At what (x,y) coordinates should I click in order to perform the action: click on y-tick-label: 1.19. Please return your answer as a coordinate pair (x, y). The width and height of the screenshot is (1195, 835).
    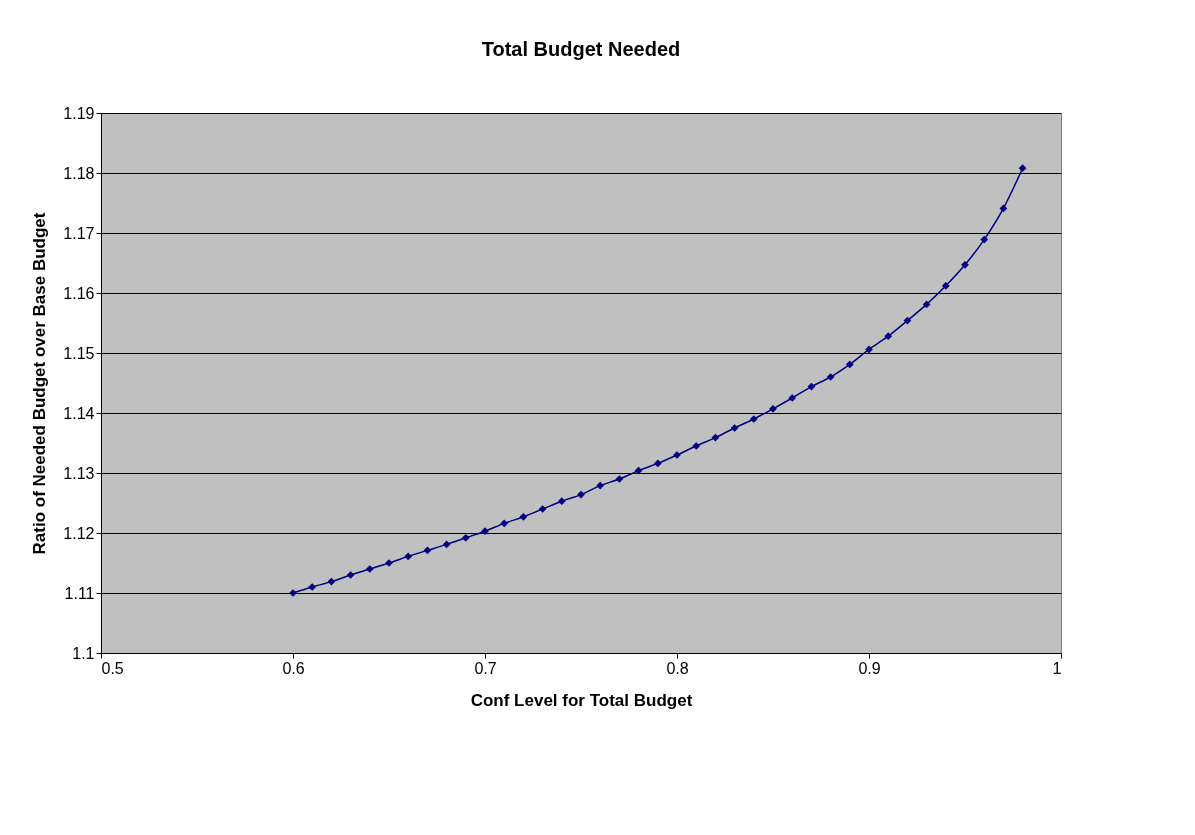
    Looking at the image, I should click on (79, 113).